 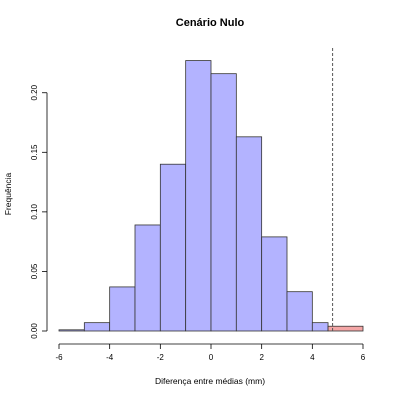 I want to click on x-tick-label-6: 6, so click(x=363, y=357).